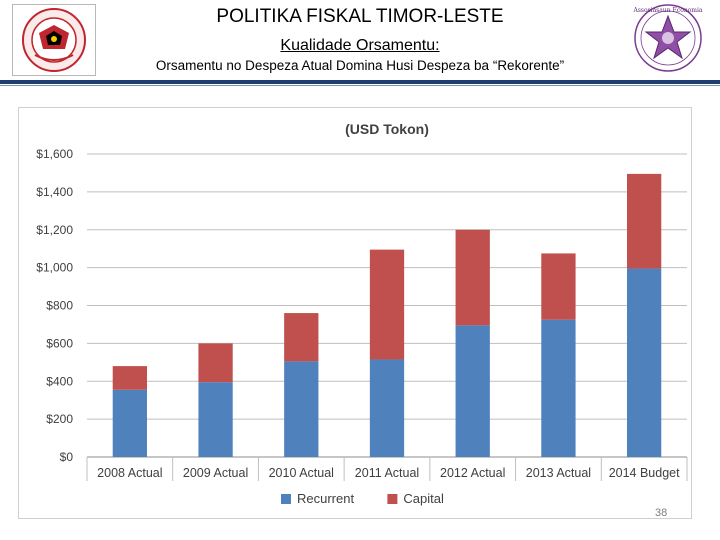 This screenshot has height=540, width=720. Describe the element at coordinates (54, 40) in the screenshot. I see `government-seal-logo` at that location.